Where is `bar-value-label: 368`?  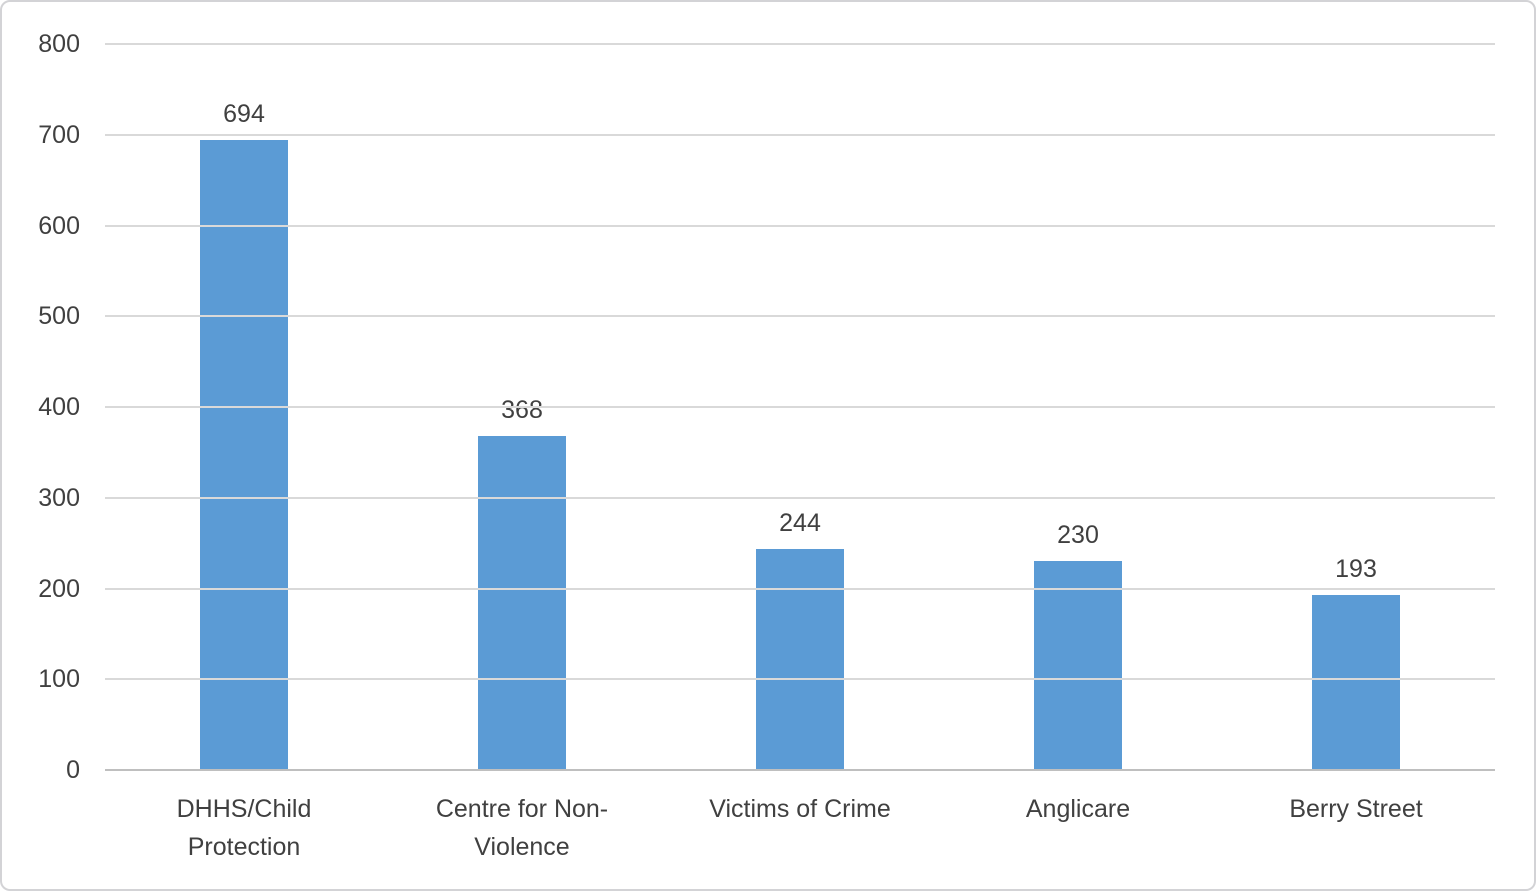 bar-value-label: 368 is located at coordinates (522, 410).